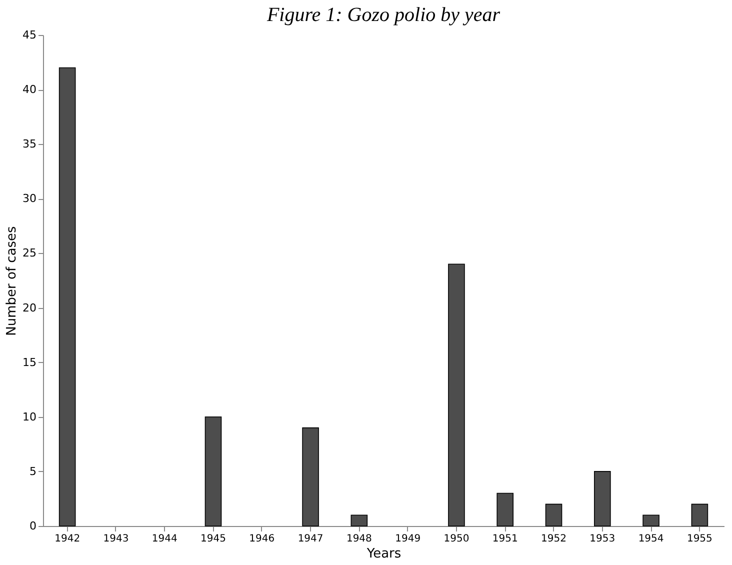 The width and height of the screenshot is (732, 565). What do you see at coordinates (383, 15) in the screenshot?
I see `chart-title: Figure 1: Gozo polio by year` at bounding box center [383, 15].